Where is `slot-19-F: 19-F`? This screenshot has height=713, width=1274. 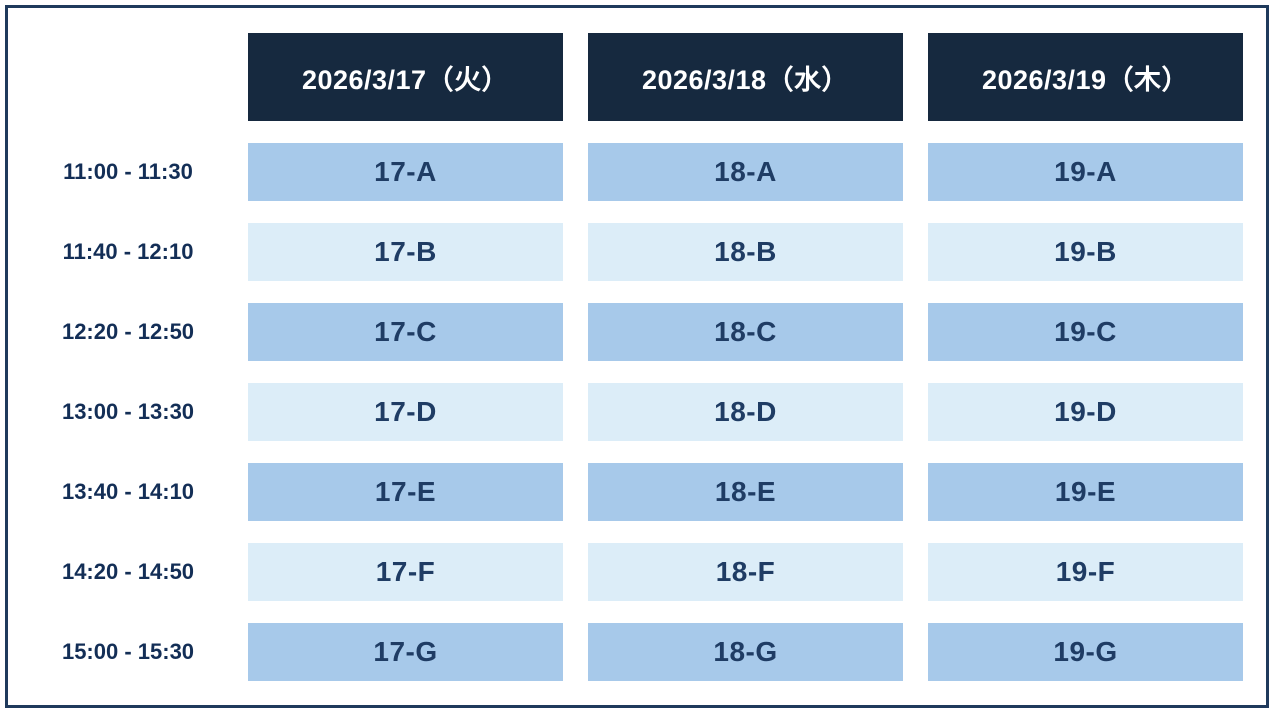 slot-19-F: 19-F is located at coordinates (1085, 572).